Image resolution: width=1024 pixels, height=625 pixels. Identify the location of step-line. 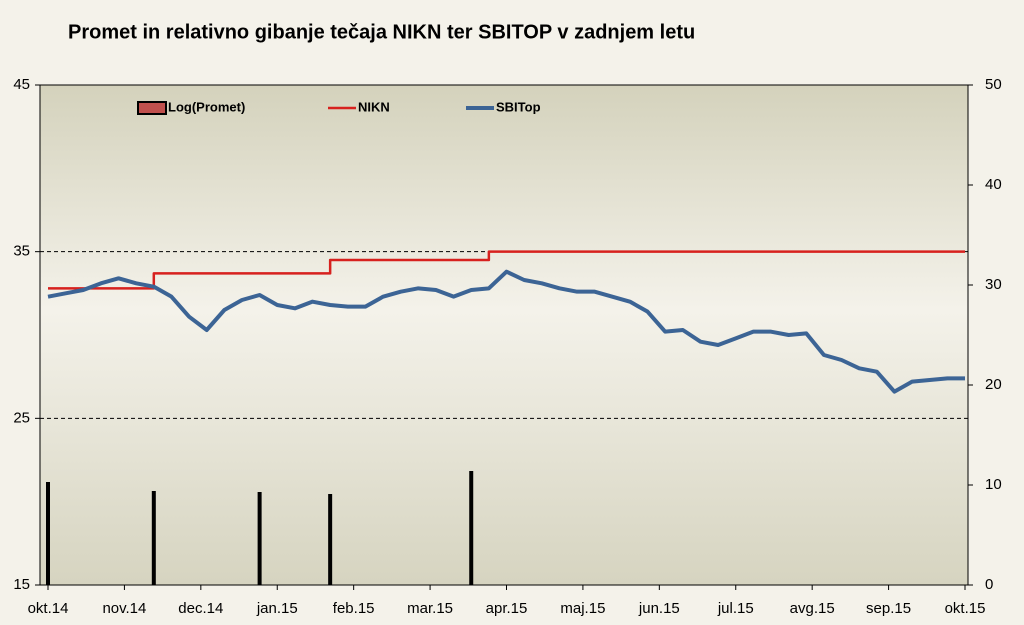
(506, 270).